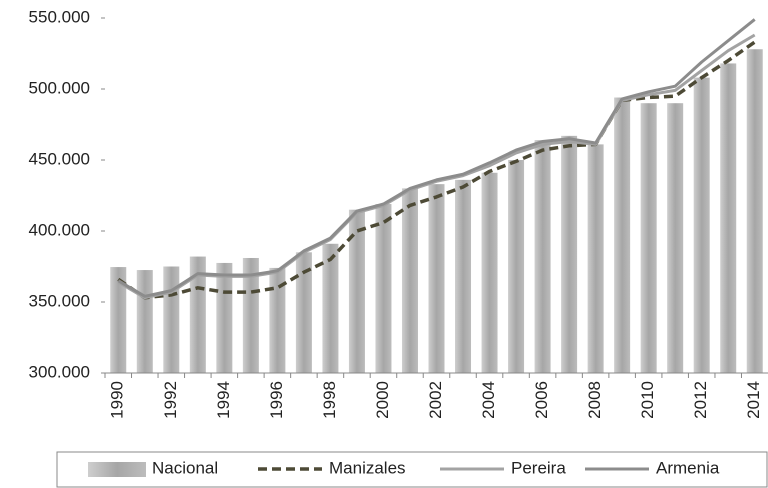  I want to click on legend-box, so click(412, 469).